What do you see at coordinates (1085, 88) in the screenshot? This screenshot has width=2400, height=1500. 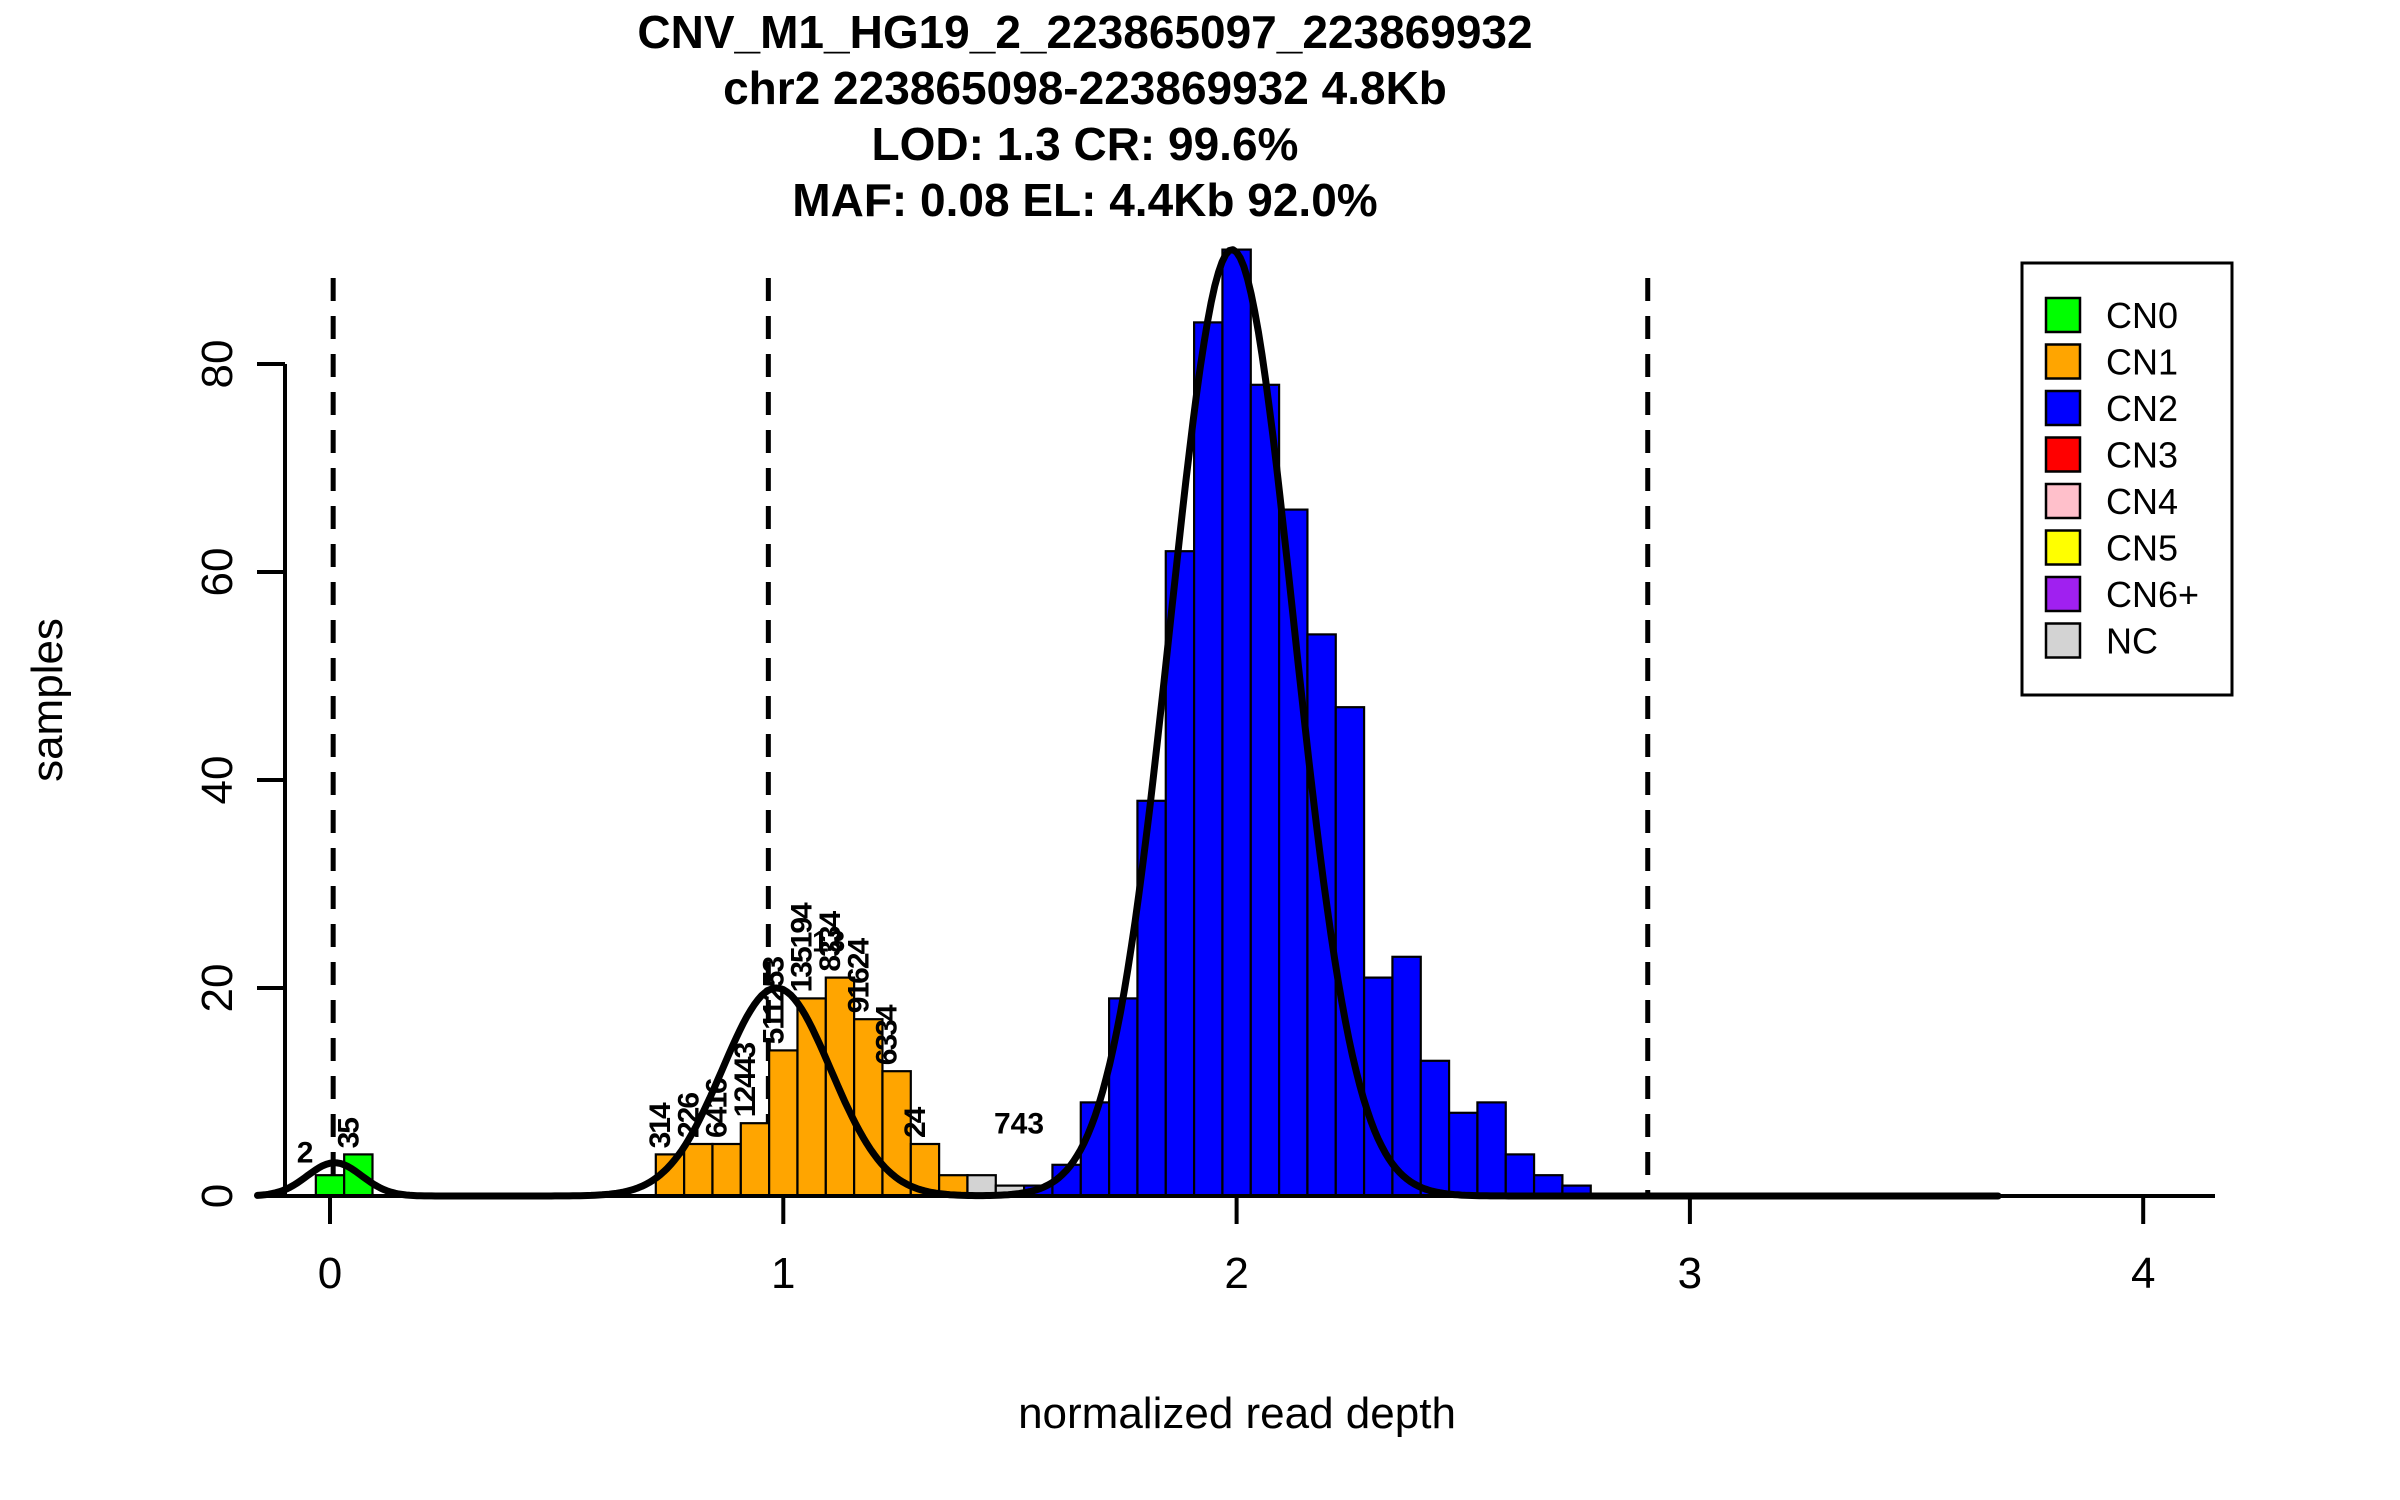 I see `title-line-2: chr2 223865098-223869932 4.8Kb` at bounding box center [1085, 88].